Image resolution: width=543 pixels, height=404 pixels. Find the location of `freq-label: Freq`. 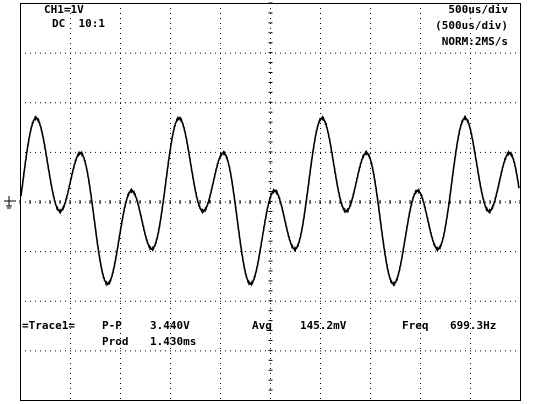

freq-label: Freq is located at coordinates (415, 325).